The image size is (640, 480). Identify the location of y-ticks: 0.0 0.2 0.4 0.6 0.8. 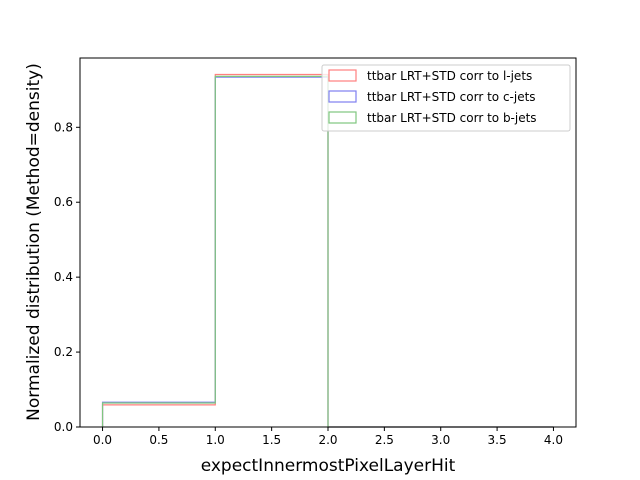
(67, 277).